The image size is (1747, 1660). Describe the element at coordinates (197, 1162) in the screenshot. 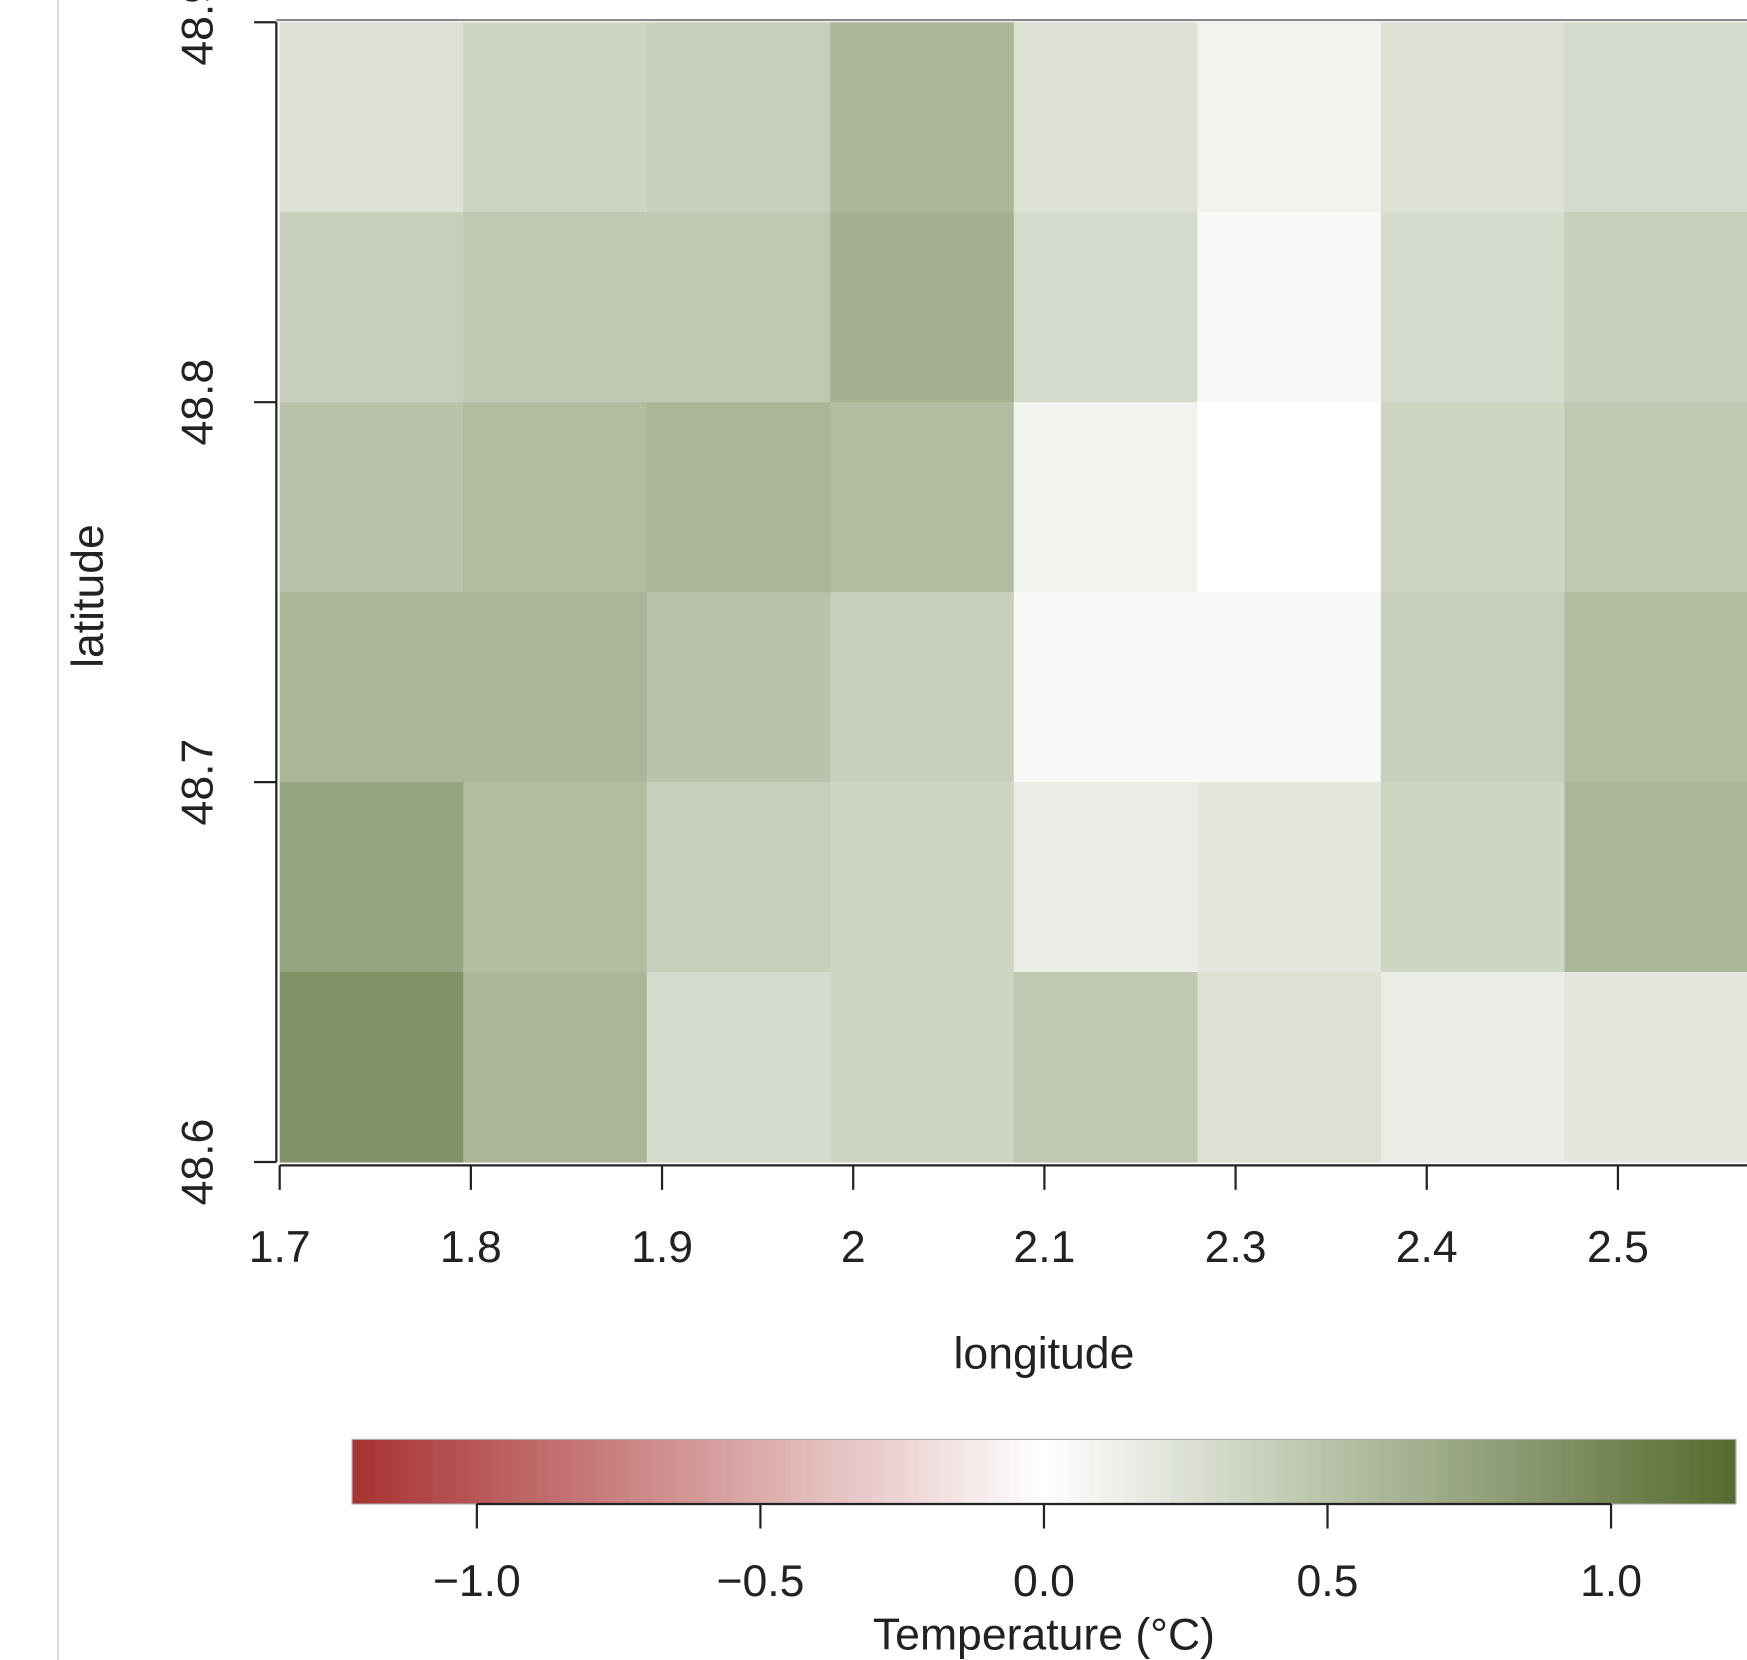

I see `y-tick-label: 48.6` at that location.